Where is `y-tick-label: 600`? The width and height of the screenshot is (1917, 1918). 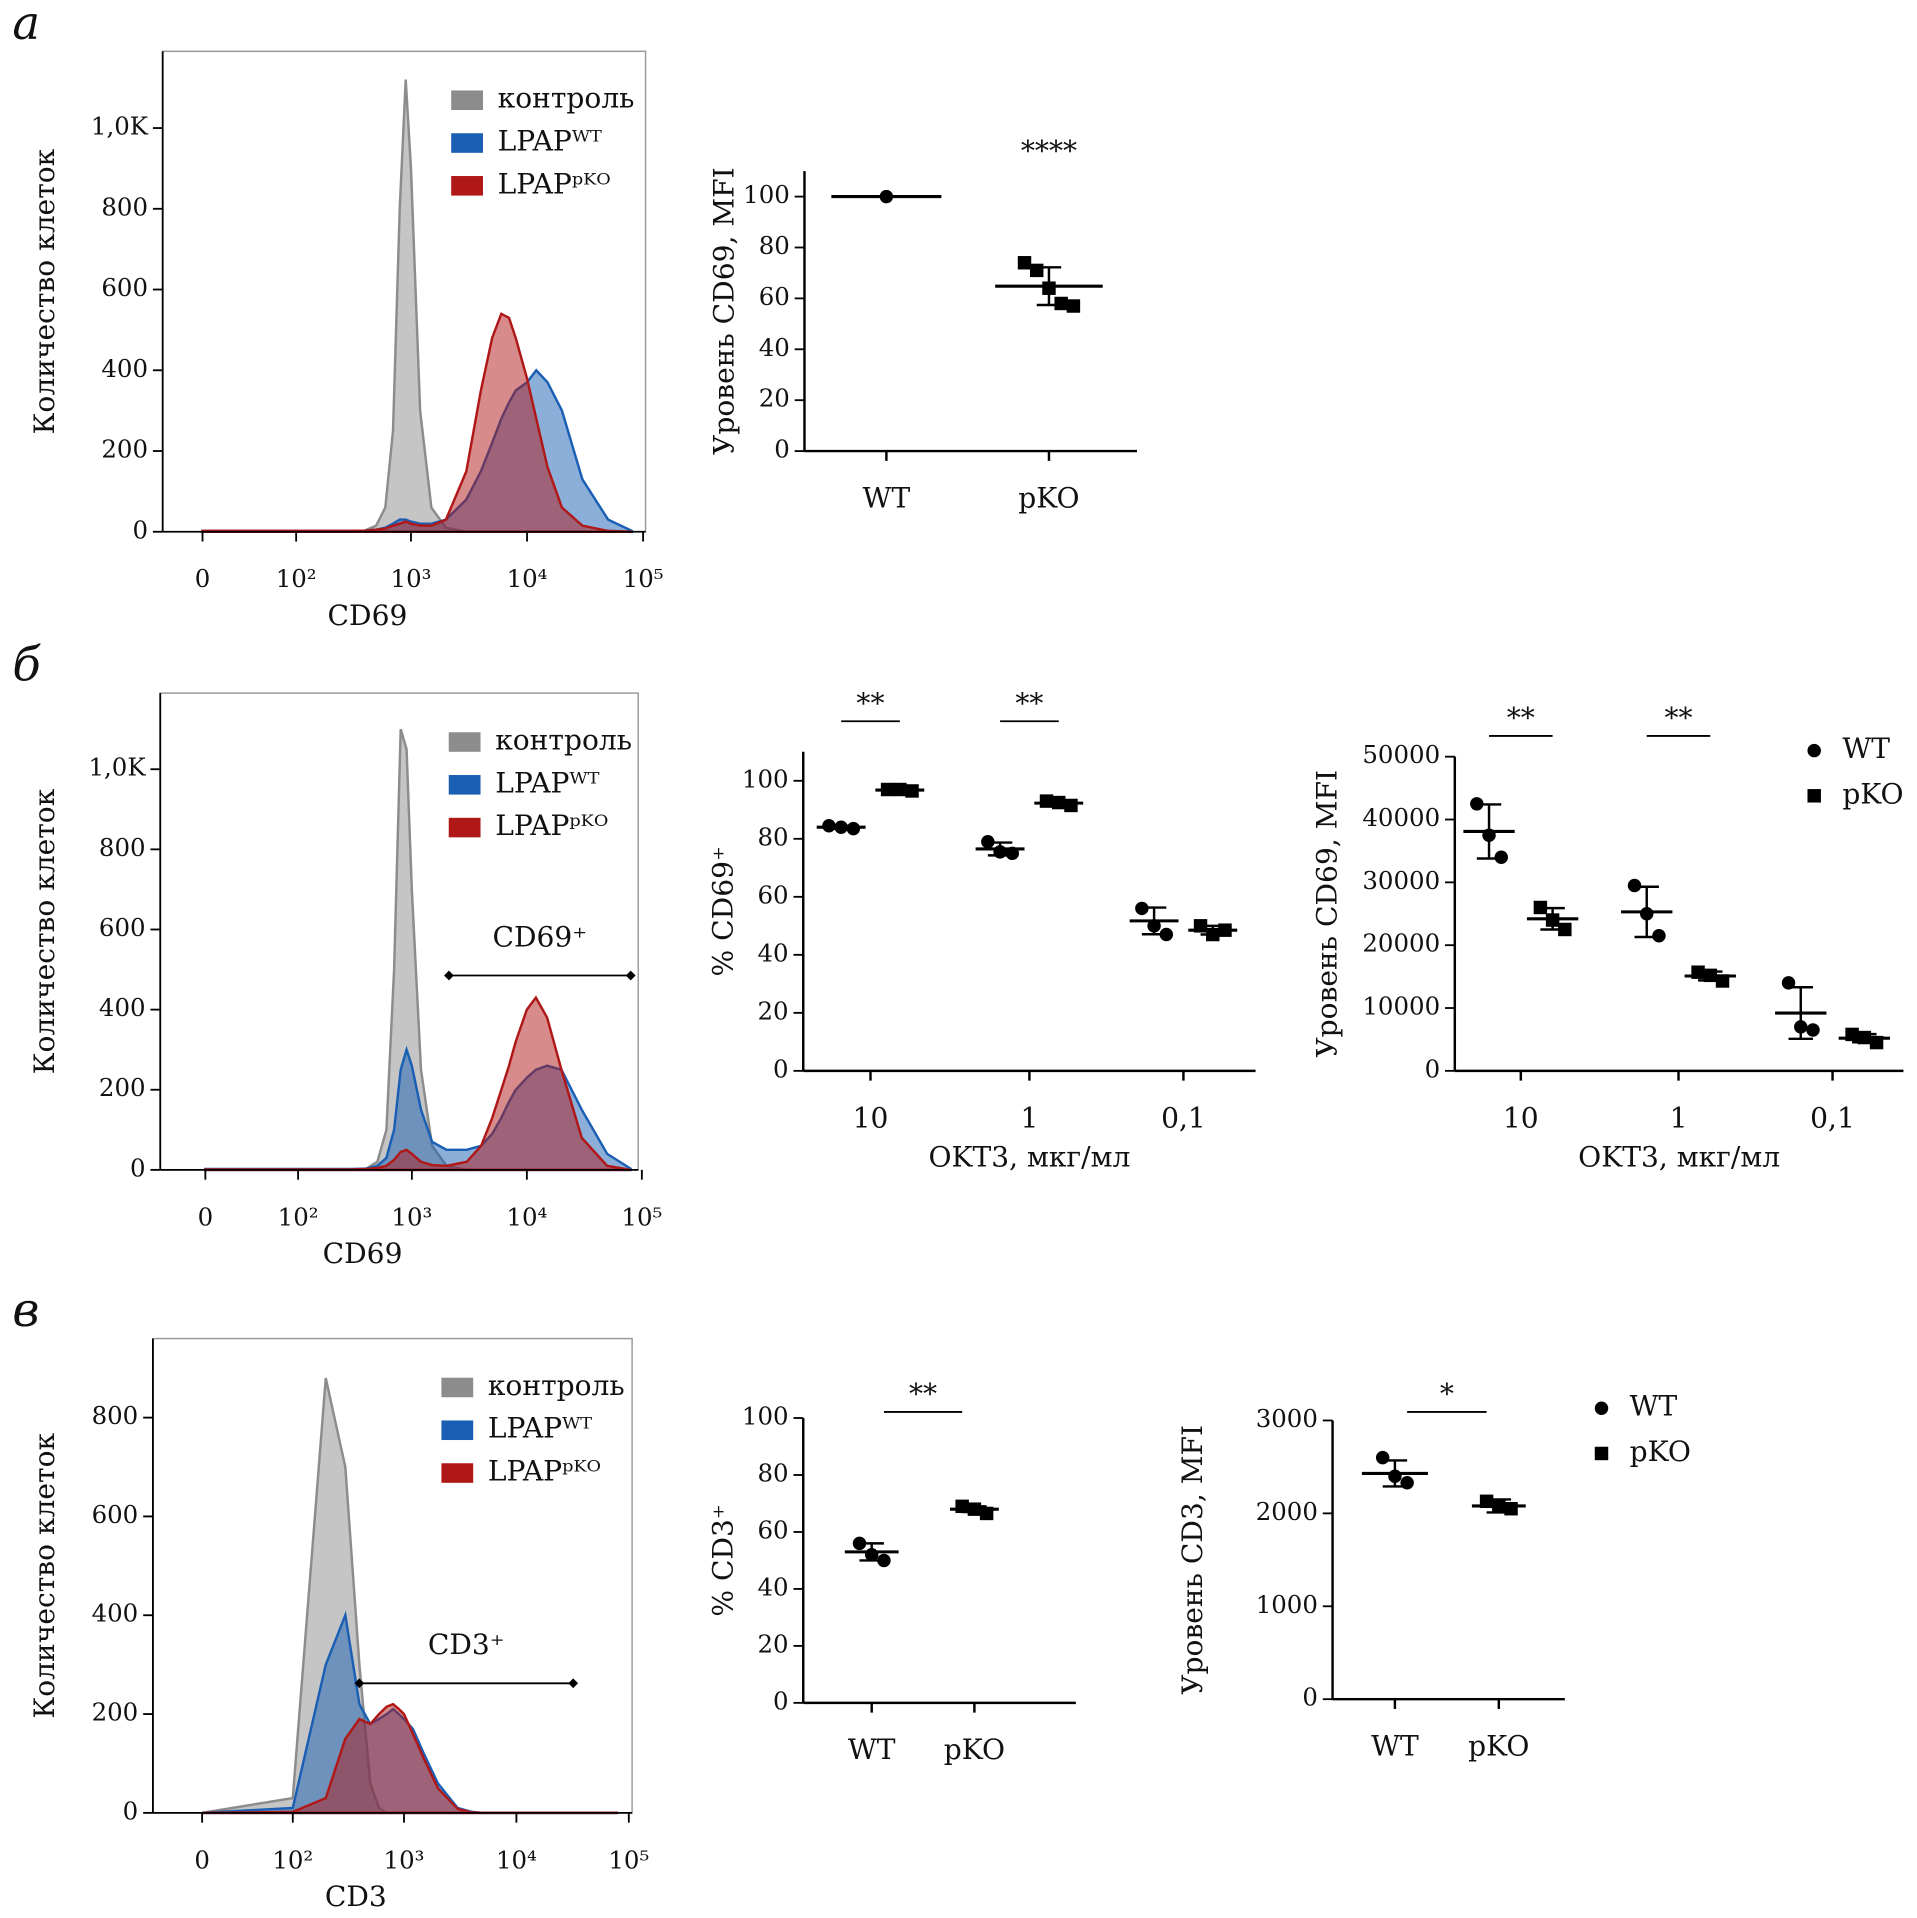
y-tick-label: 600 is located at coordinates (115, 1514).